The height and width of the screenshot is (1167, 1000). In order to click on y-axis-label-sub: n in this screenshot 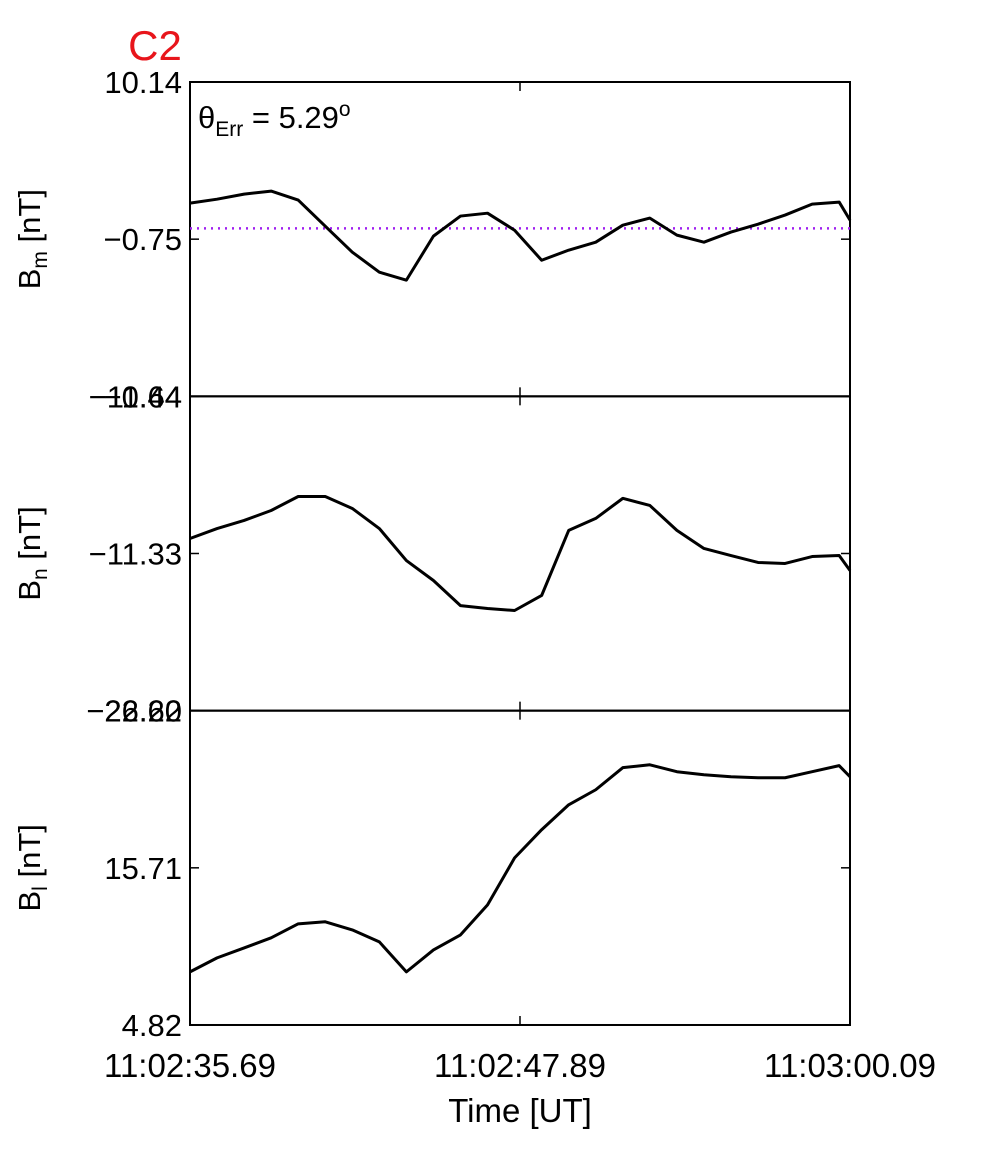, I will do `click(40, 574)`.